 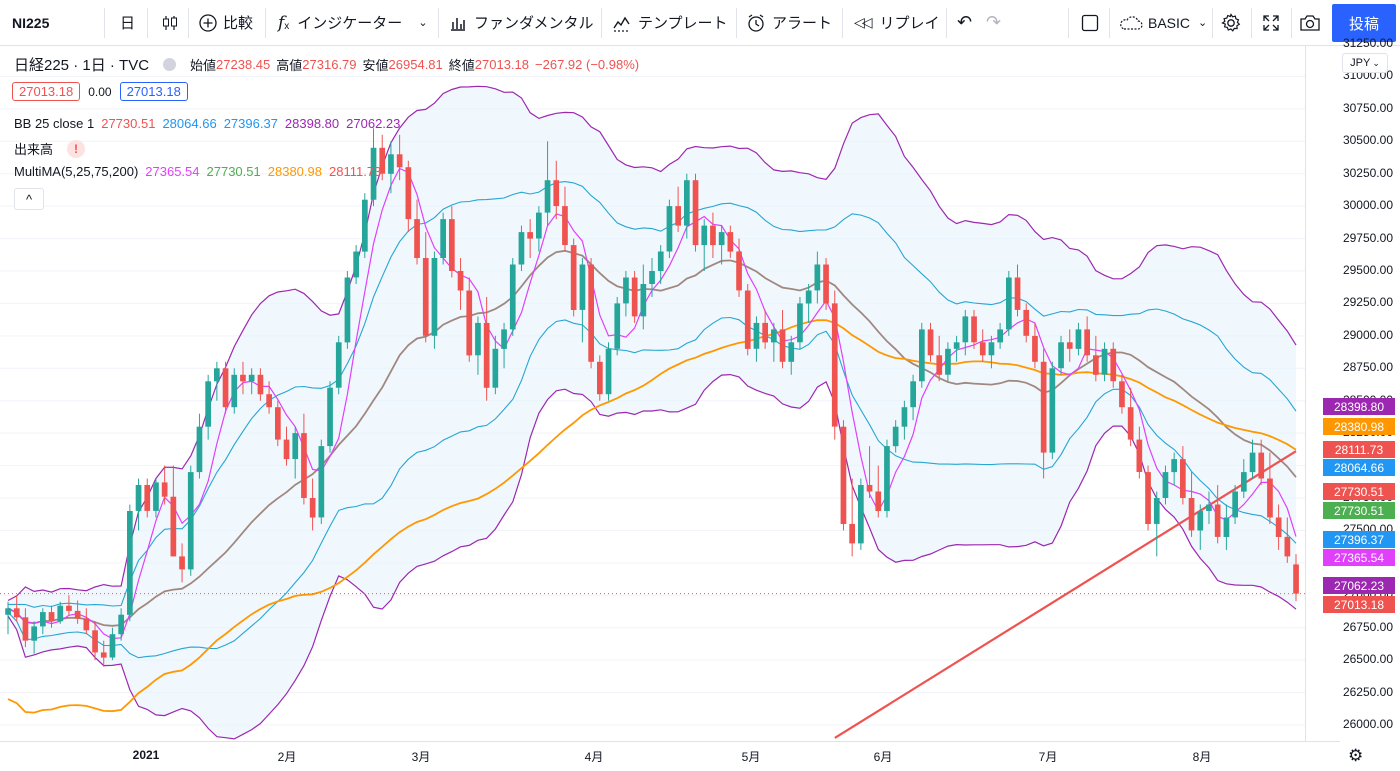 I want to click on settings-button, so click(x=1231, y=22).